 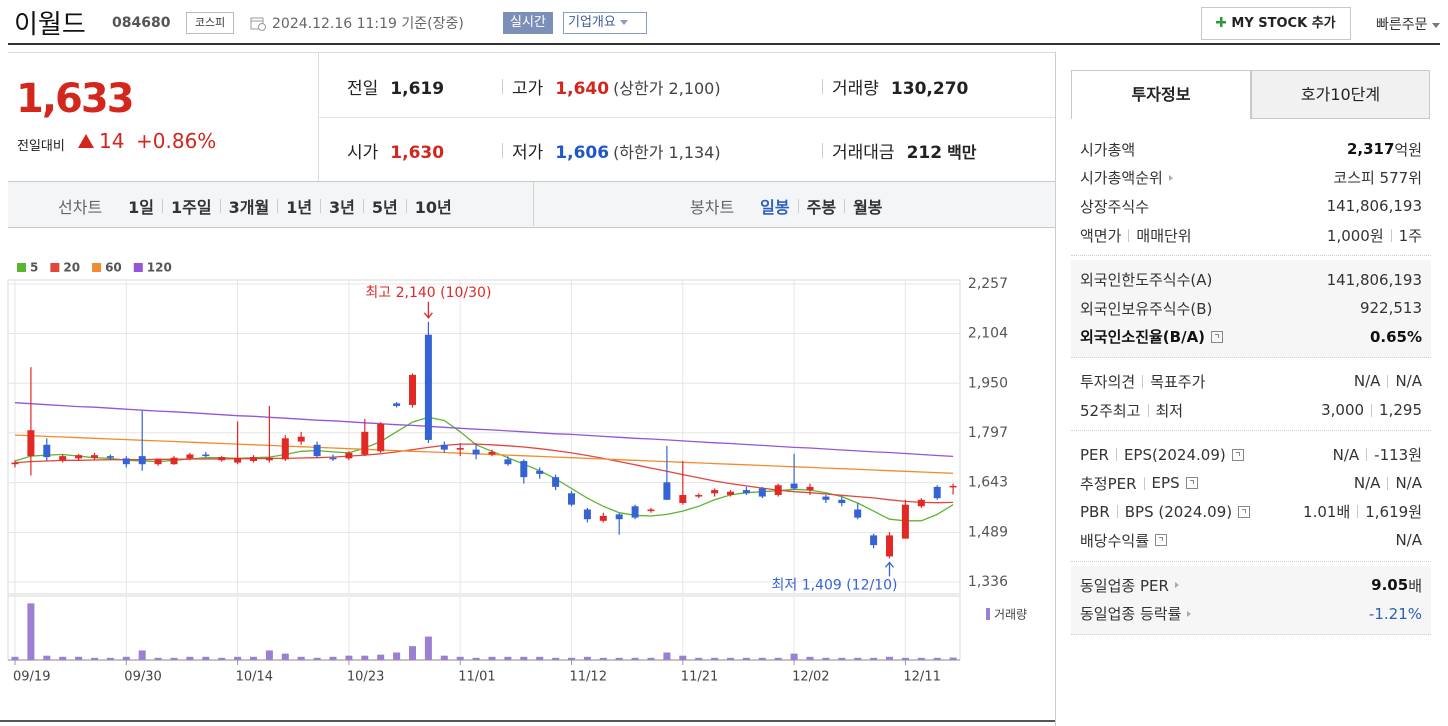 I want to click on period-tab: 3년, so click(x=342, y=207).